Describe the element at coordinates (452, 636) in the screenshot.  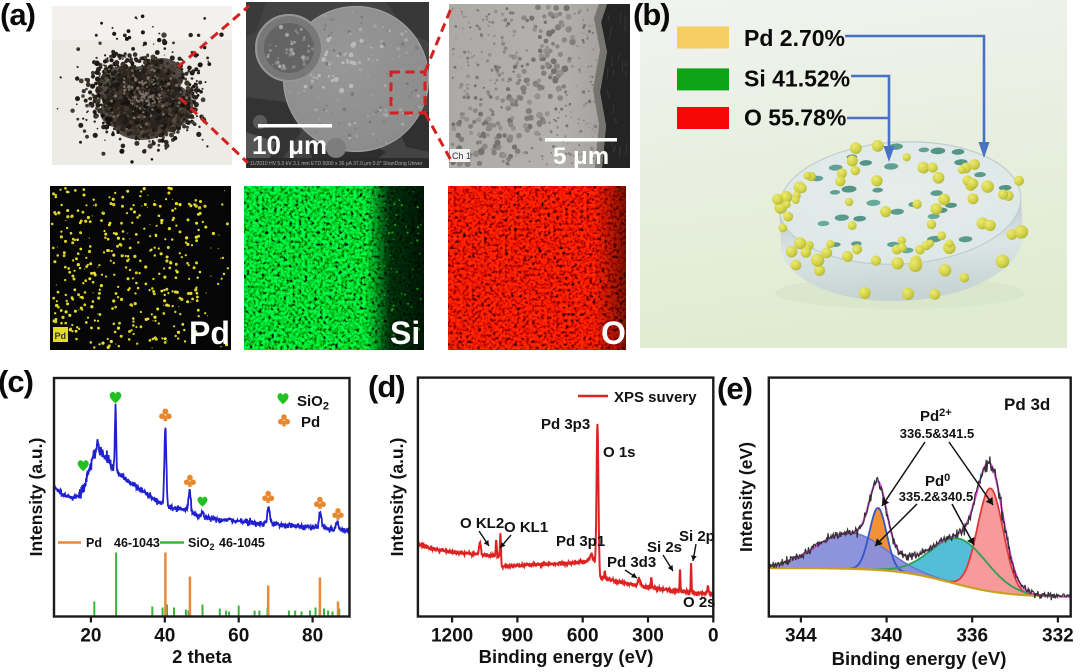
I see `svg-text: 1200` at that location.